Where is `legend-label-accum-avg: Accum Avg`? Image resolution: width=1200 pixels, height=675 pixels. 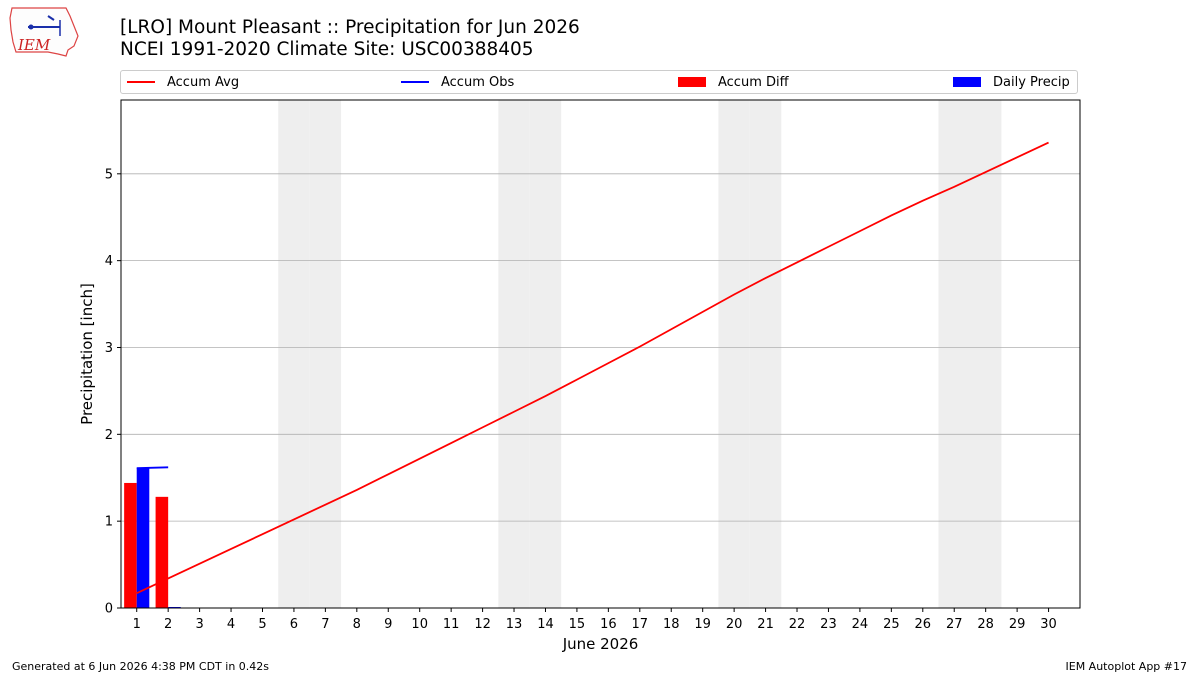
legend-label-accum-avg: Accum Avg is located at coordinates (203, 82).